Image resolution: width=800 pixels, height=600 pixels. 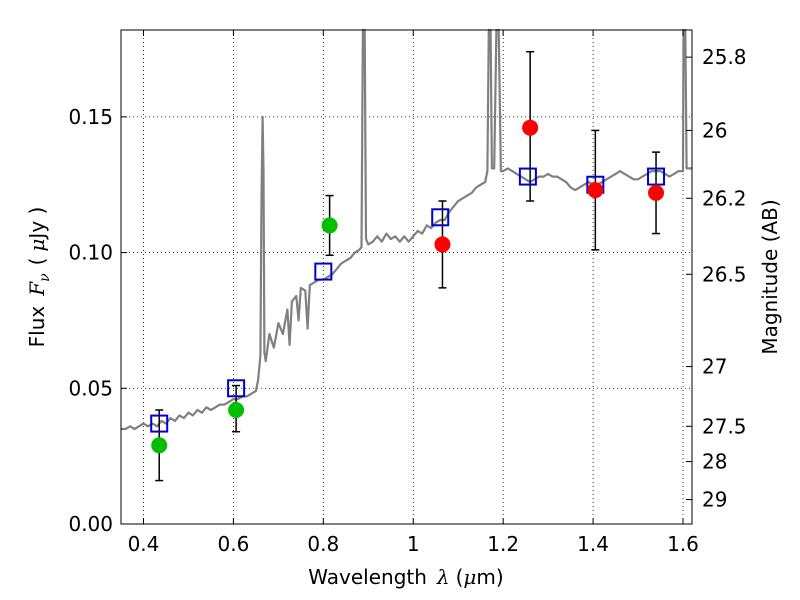 I want to click on x-axis-label-unit-mu: μ, so click(x=469, y=577).